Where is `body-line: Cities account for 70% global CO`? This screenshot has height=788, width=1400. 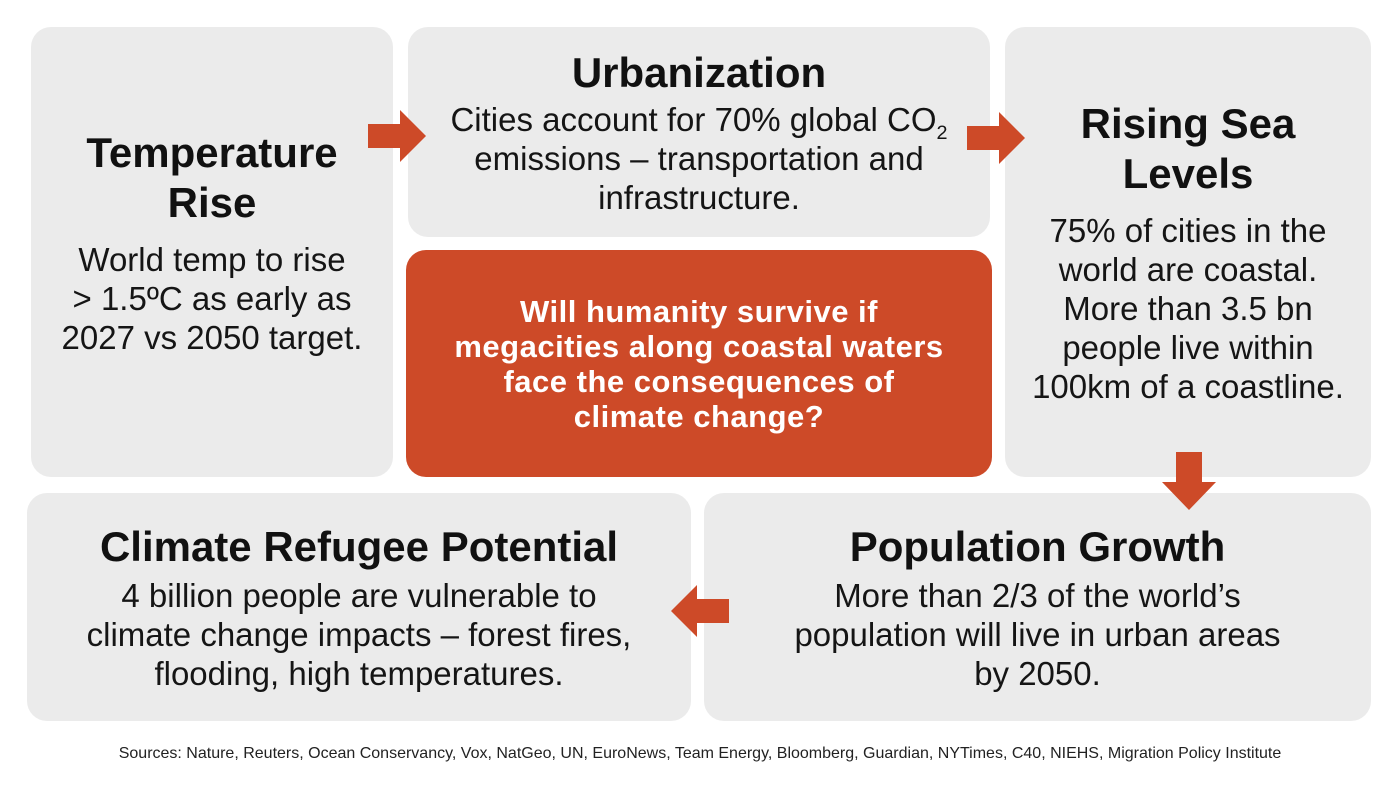
body-line: Cities account for 70% global CO is located at coordinates (693, 119).